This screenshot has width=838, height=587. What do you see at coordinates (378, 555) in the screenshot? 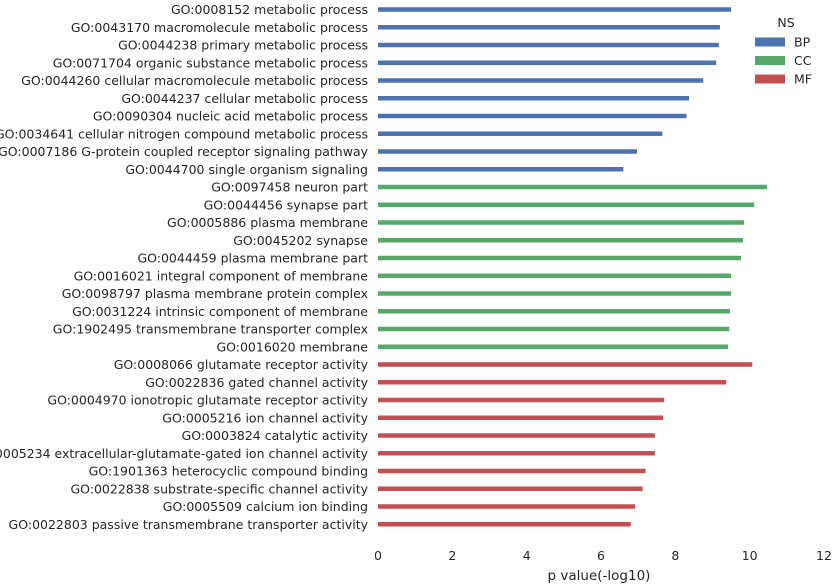
I see `x-tick-label: 0` at bounding box center [378, 555].